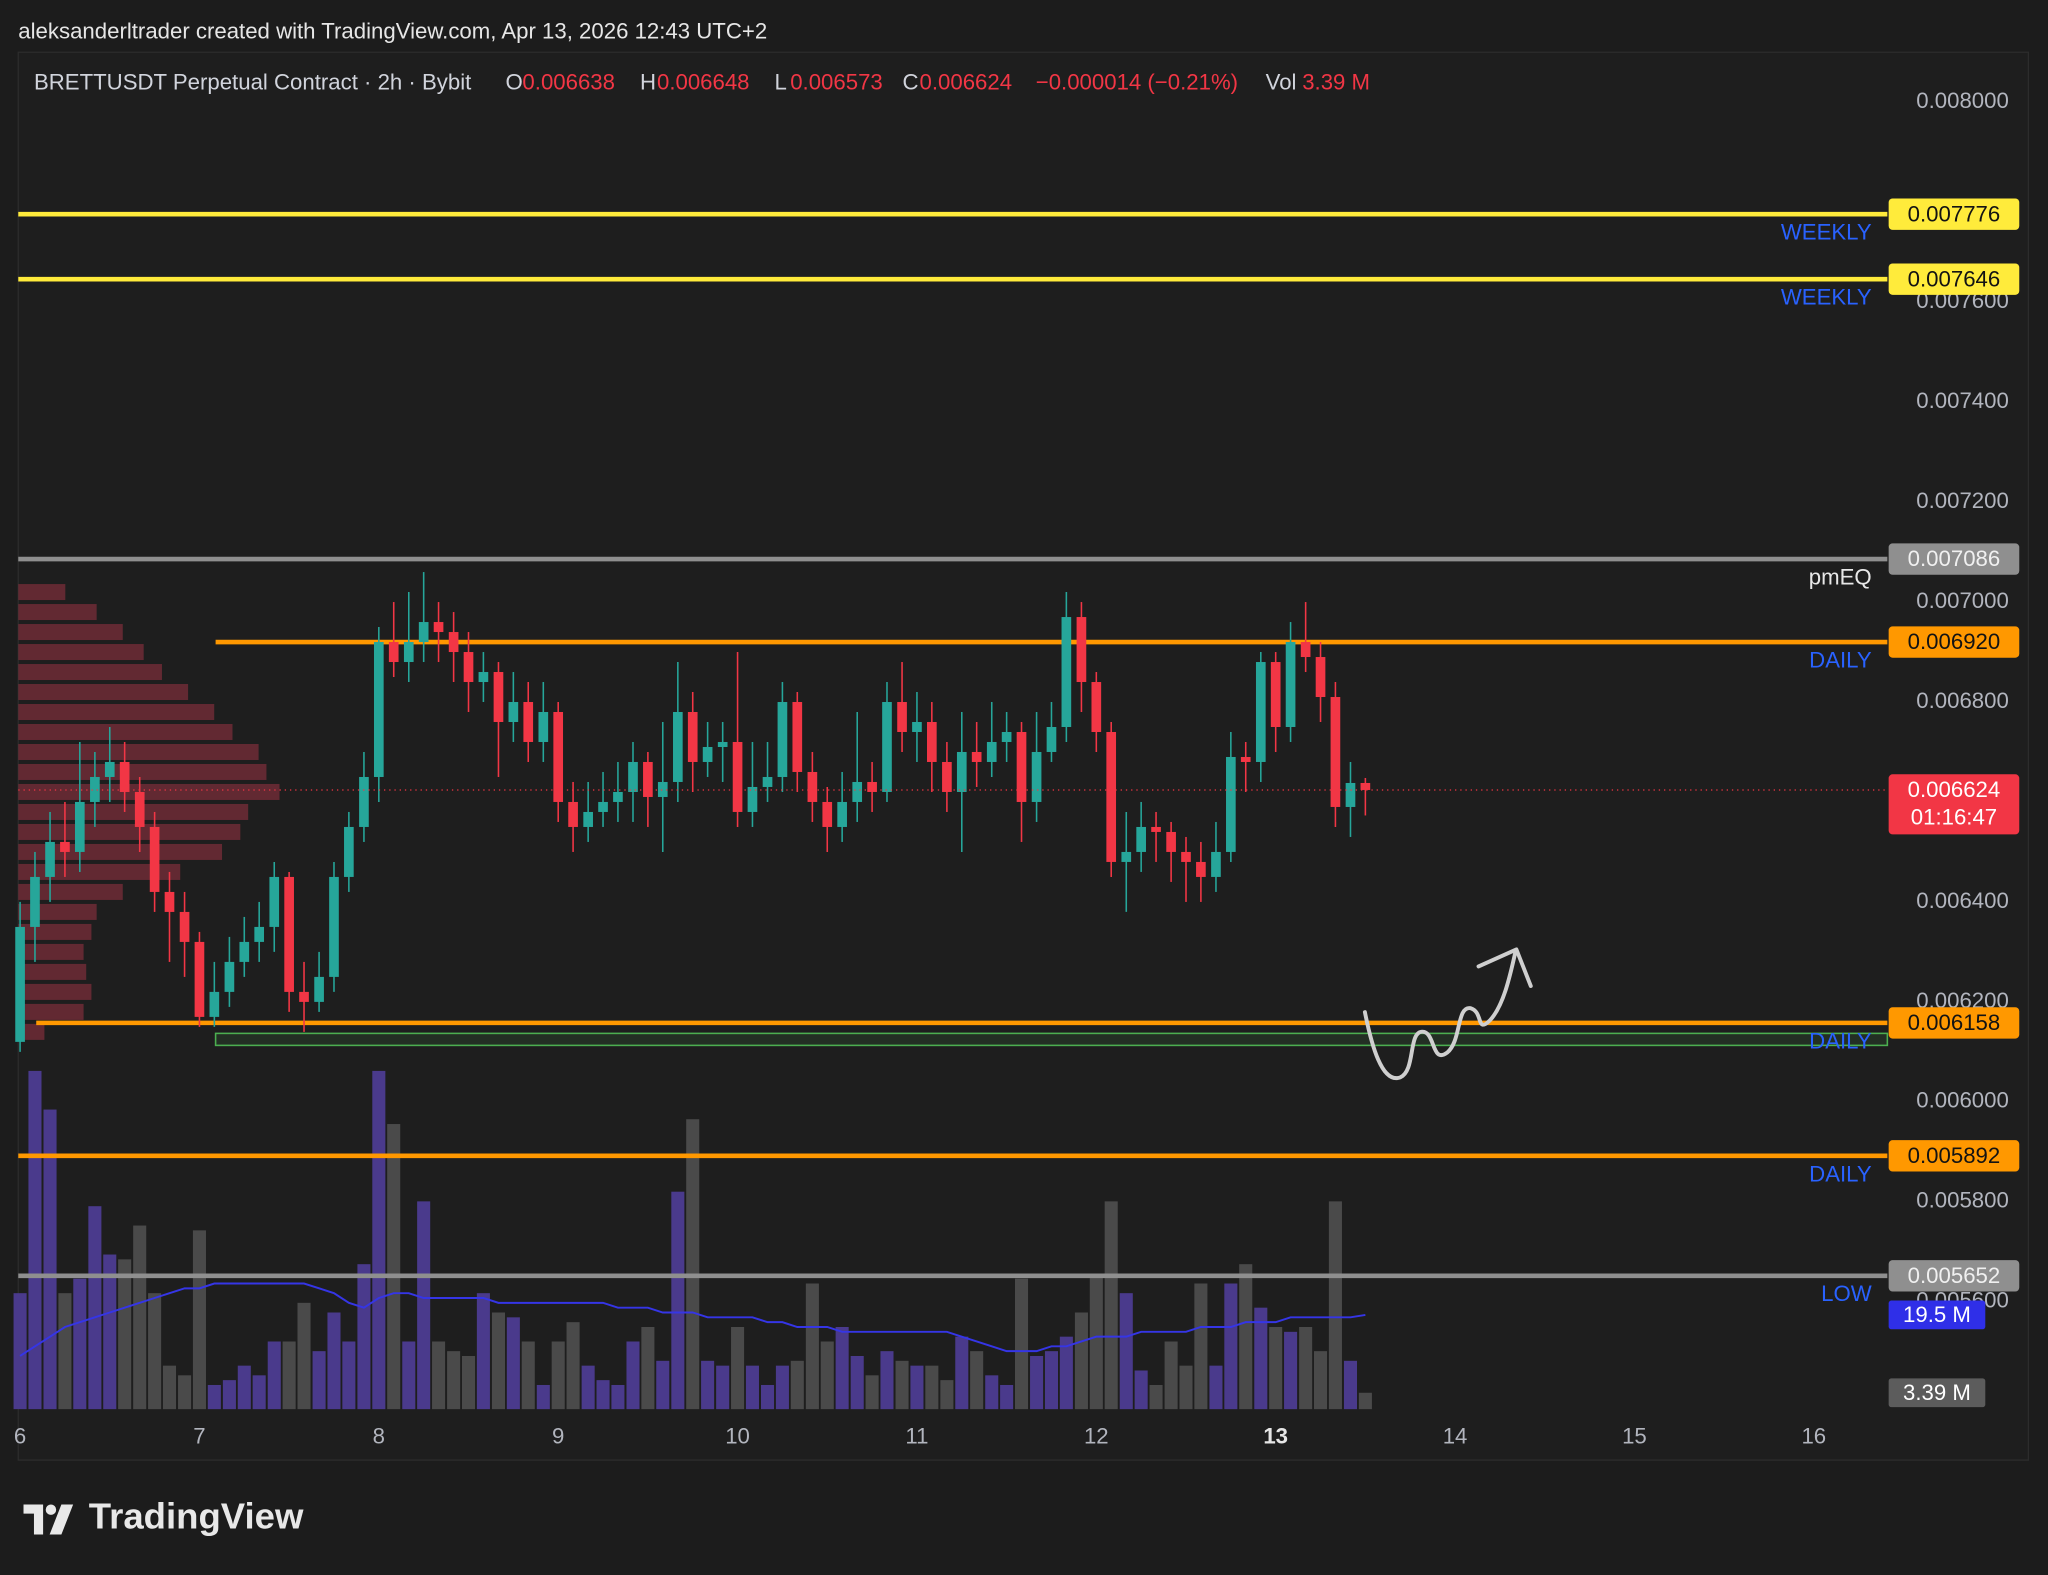  I want to click on x-tick-label: 9, so click(558, 1436).